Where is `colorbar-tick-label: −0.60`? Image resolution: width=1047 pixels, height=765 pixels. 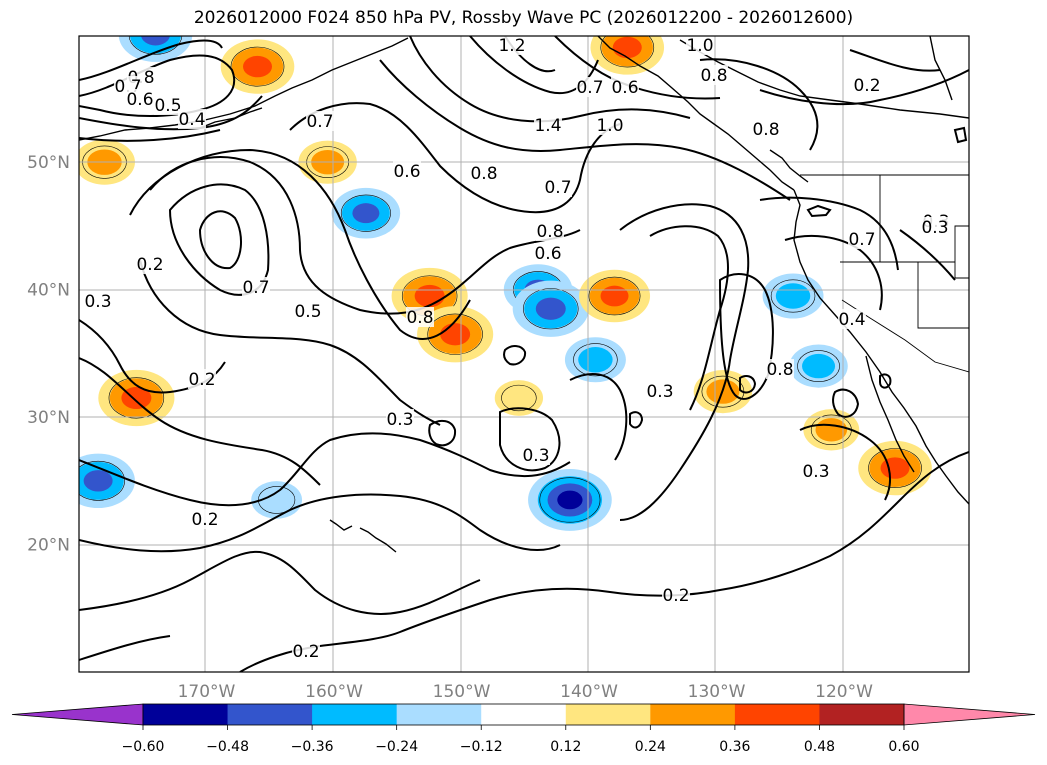 colorbar-tick-label: −0.60 is located at coordinates (143, 747).